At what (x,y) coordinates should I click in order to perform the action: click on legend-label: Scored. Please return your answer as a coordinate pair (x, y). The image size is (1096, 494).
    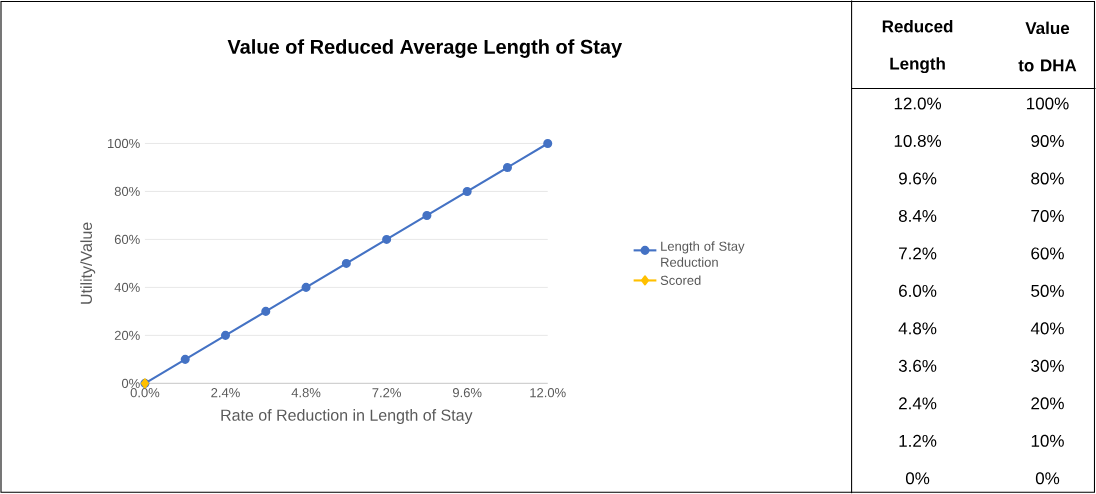
    Looking at the image, I should click on (680, 280).